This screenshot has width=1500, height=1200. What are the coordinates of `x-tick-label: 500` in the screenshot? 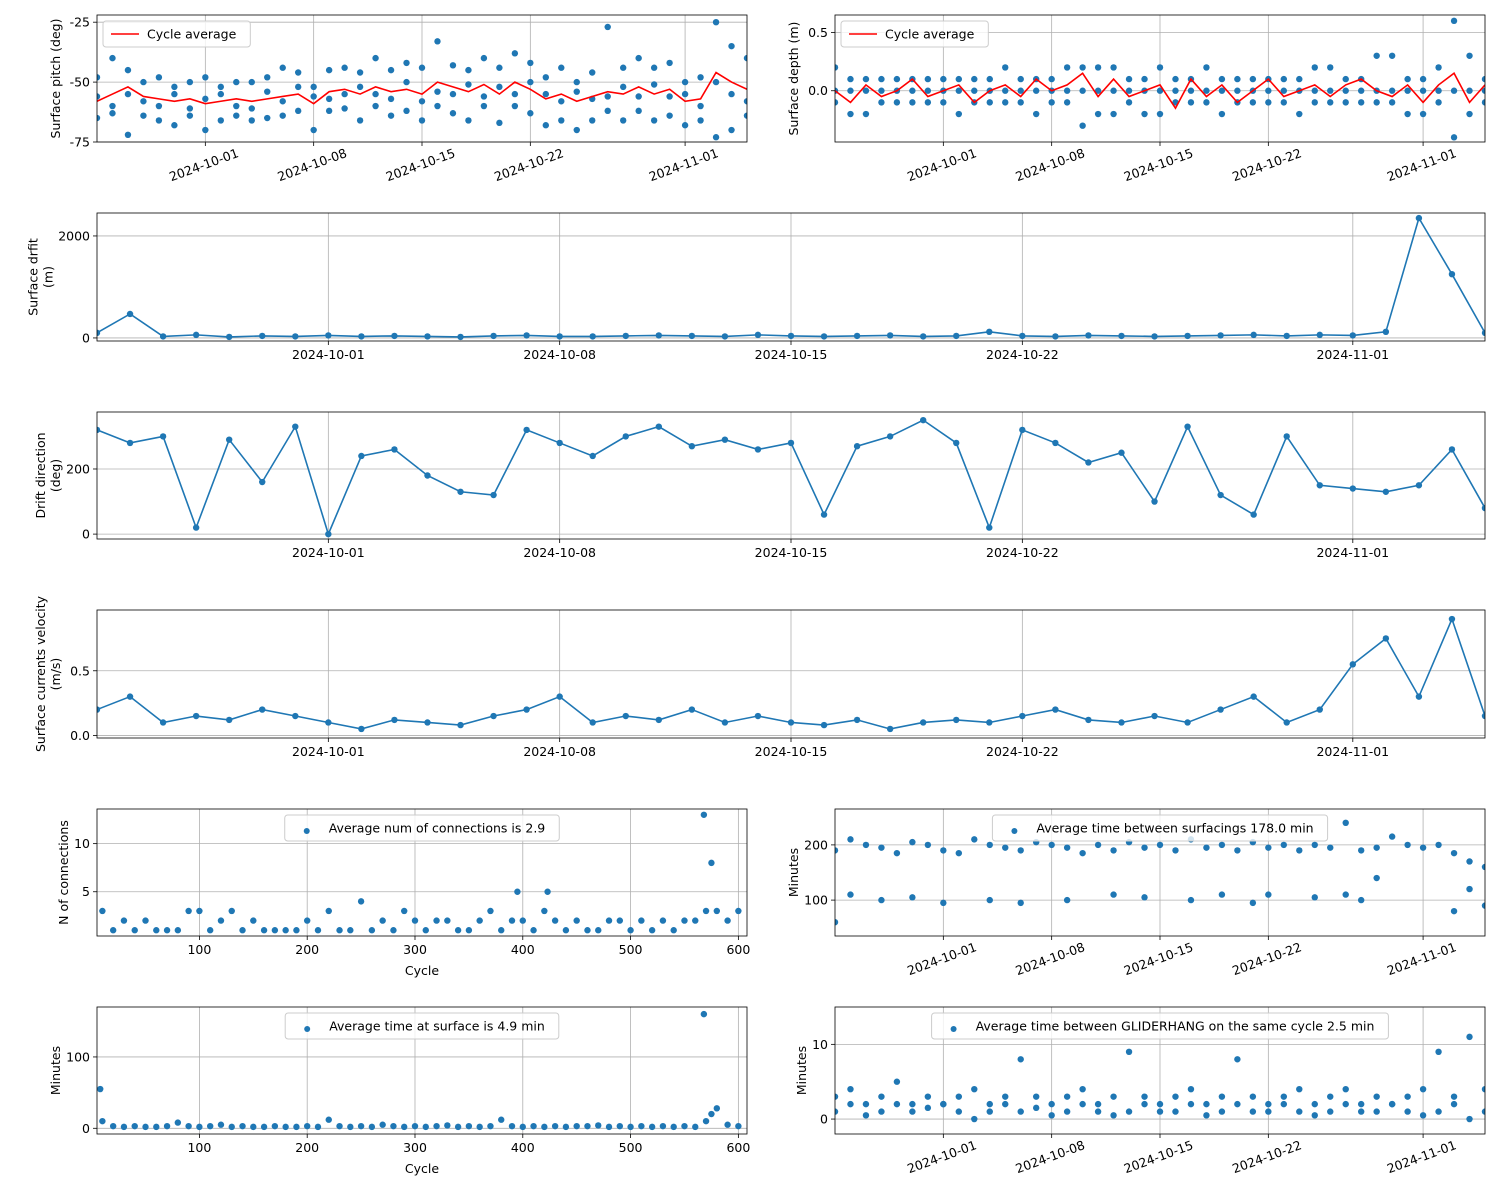 It's located at (631, 1147).